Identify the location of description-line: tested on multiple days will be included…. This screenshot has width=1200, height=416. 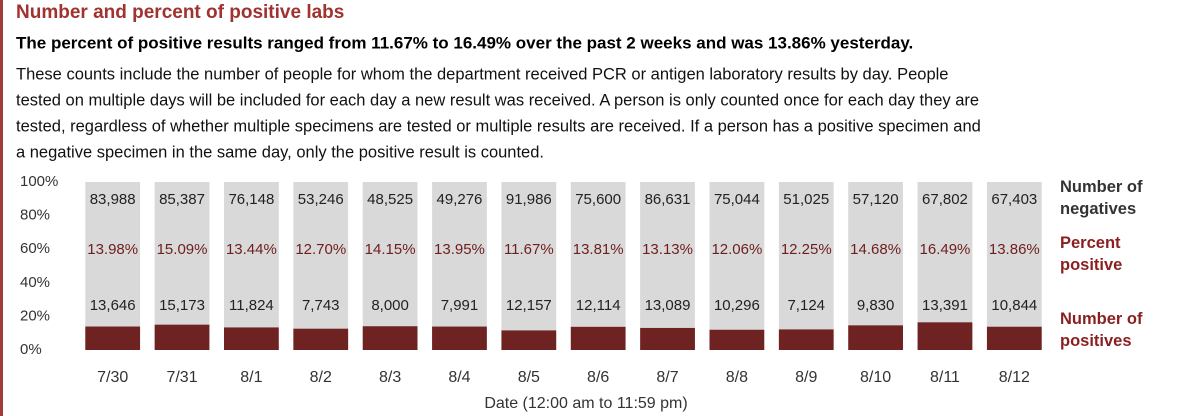
(497, 100).